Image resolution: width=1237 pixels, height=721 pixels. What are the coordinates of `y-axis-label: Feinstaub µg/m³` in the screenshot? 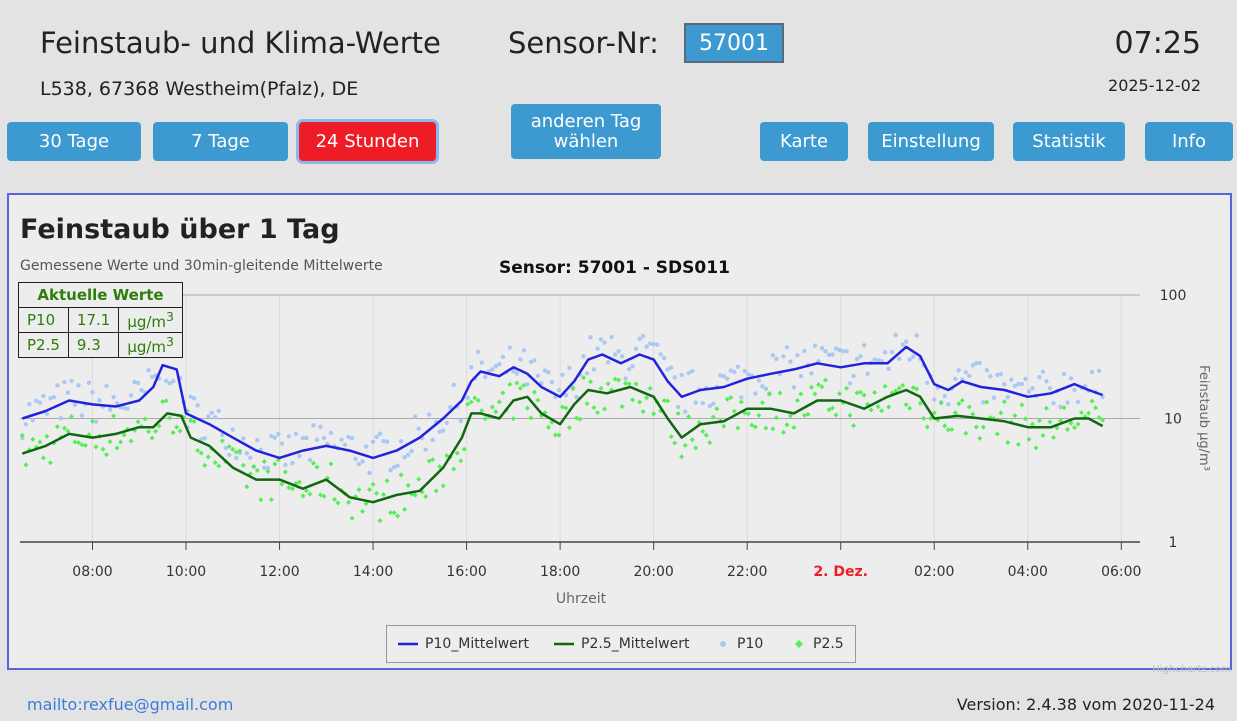 It's located at (1203, 418).